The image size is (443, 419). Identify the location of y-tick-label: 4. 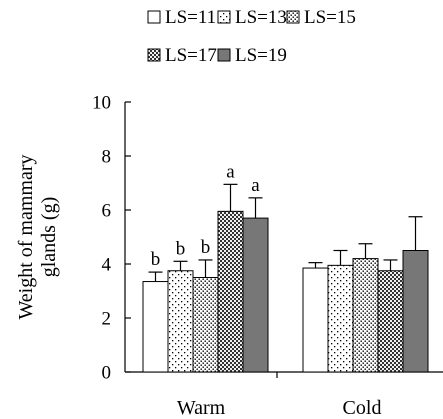
(107, 265).